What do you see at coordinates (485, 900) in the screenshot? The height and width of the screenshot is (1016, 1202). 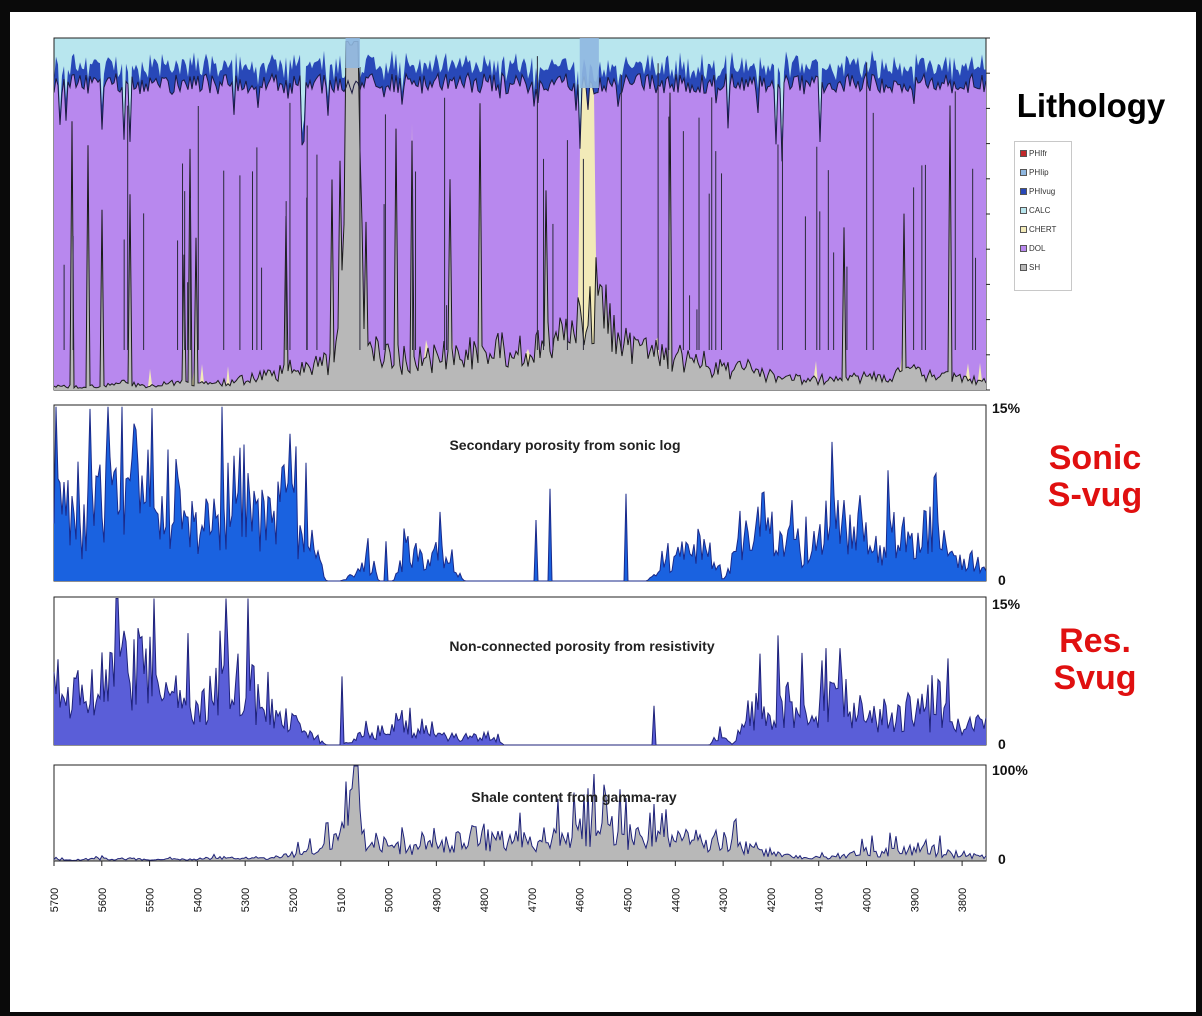 I see `x-tick-label: 4800` at bounding box center [485, 900].